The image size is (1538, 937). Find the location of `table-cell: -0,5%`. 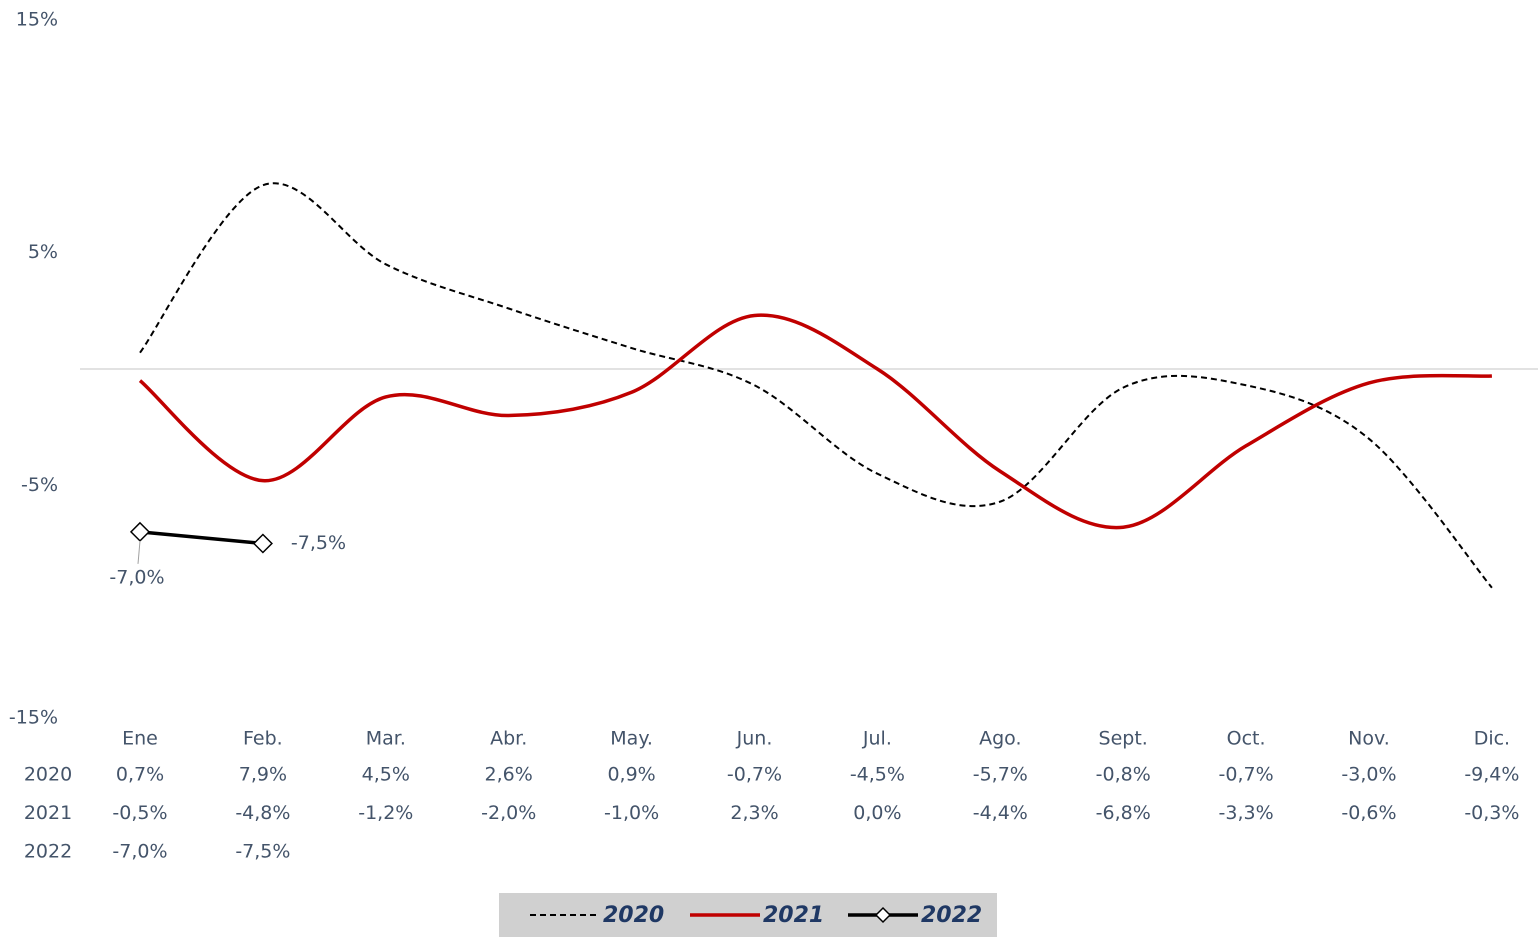

table-cell: -0,5% is located at coordinates (139, 813).